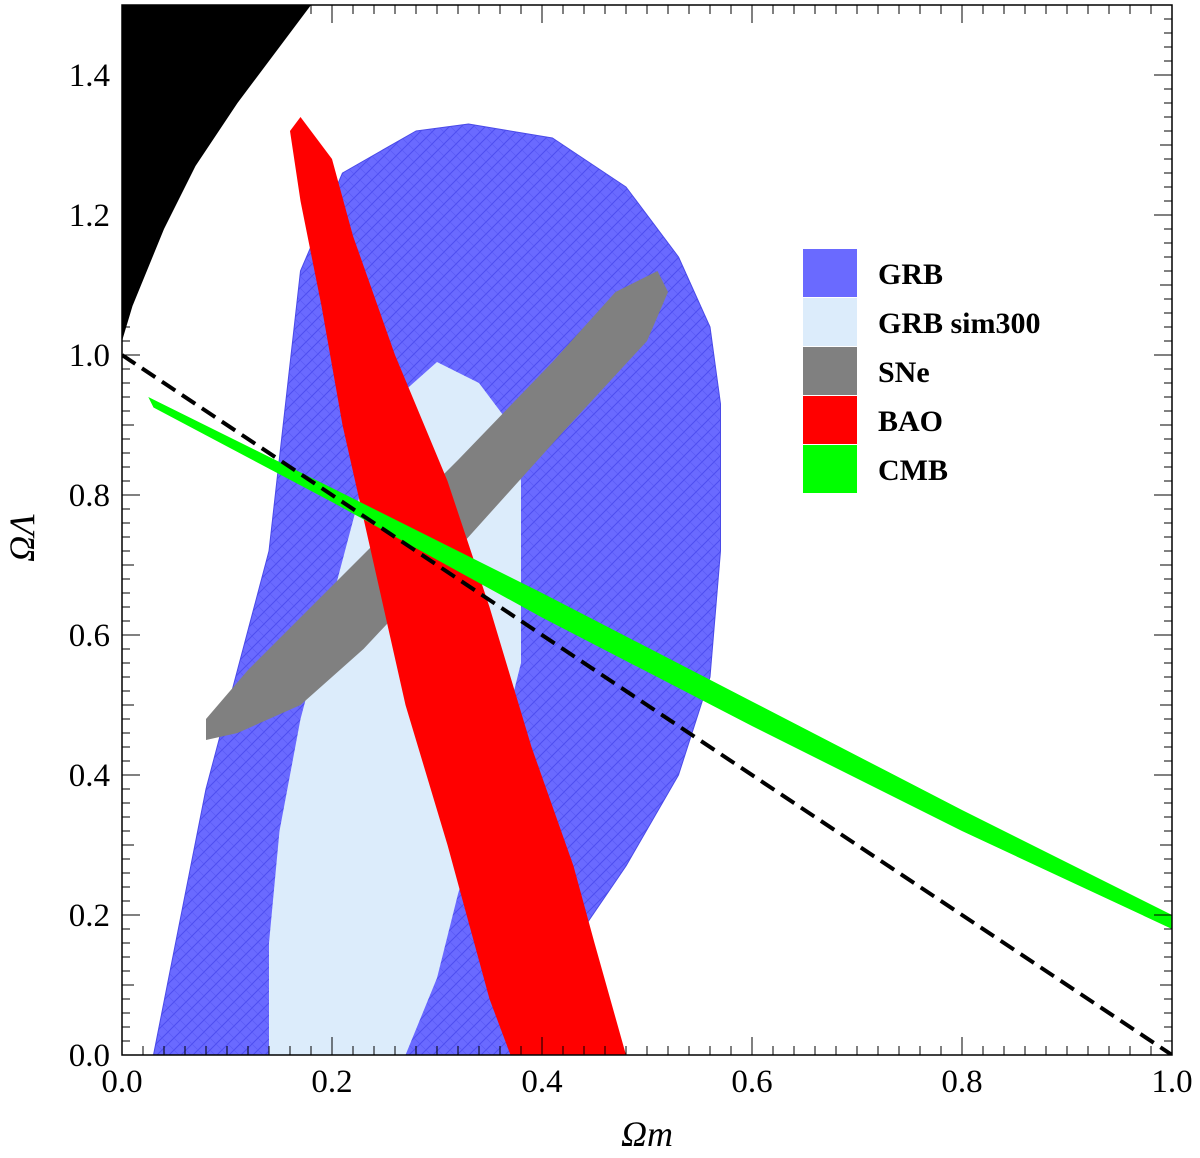 This screenshot has width=1200, height=1158. Describe the element at coordinates (904, 372) in the screenshot. I see `legend-label-sne: SNe` at that location.